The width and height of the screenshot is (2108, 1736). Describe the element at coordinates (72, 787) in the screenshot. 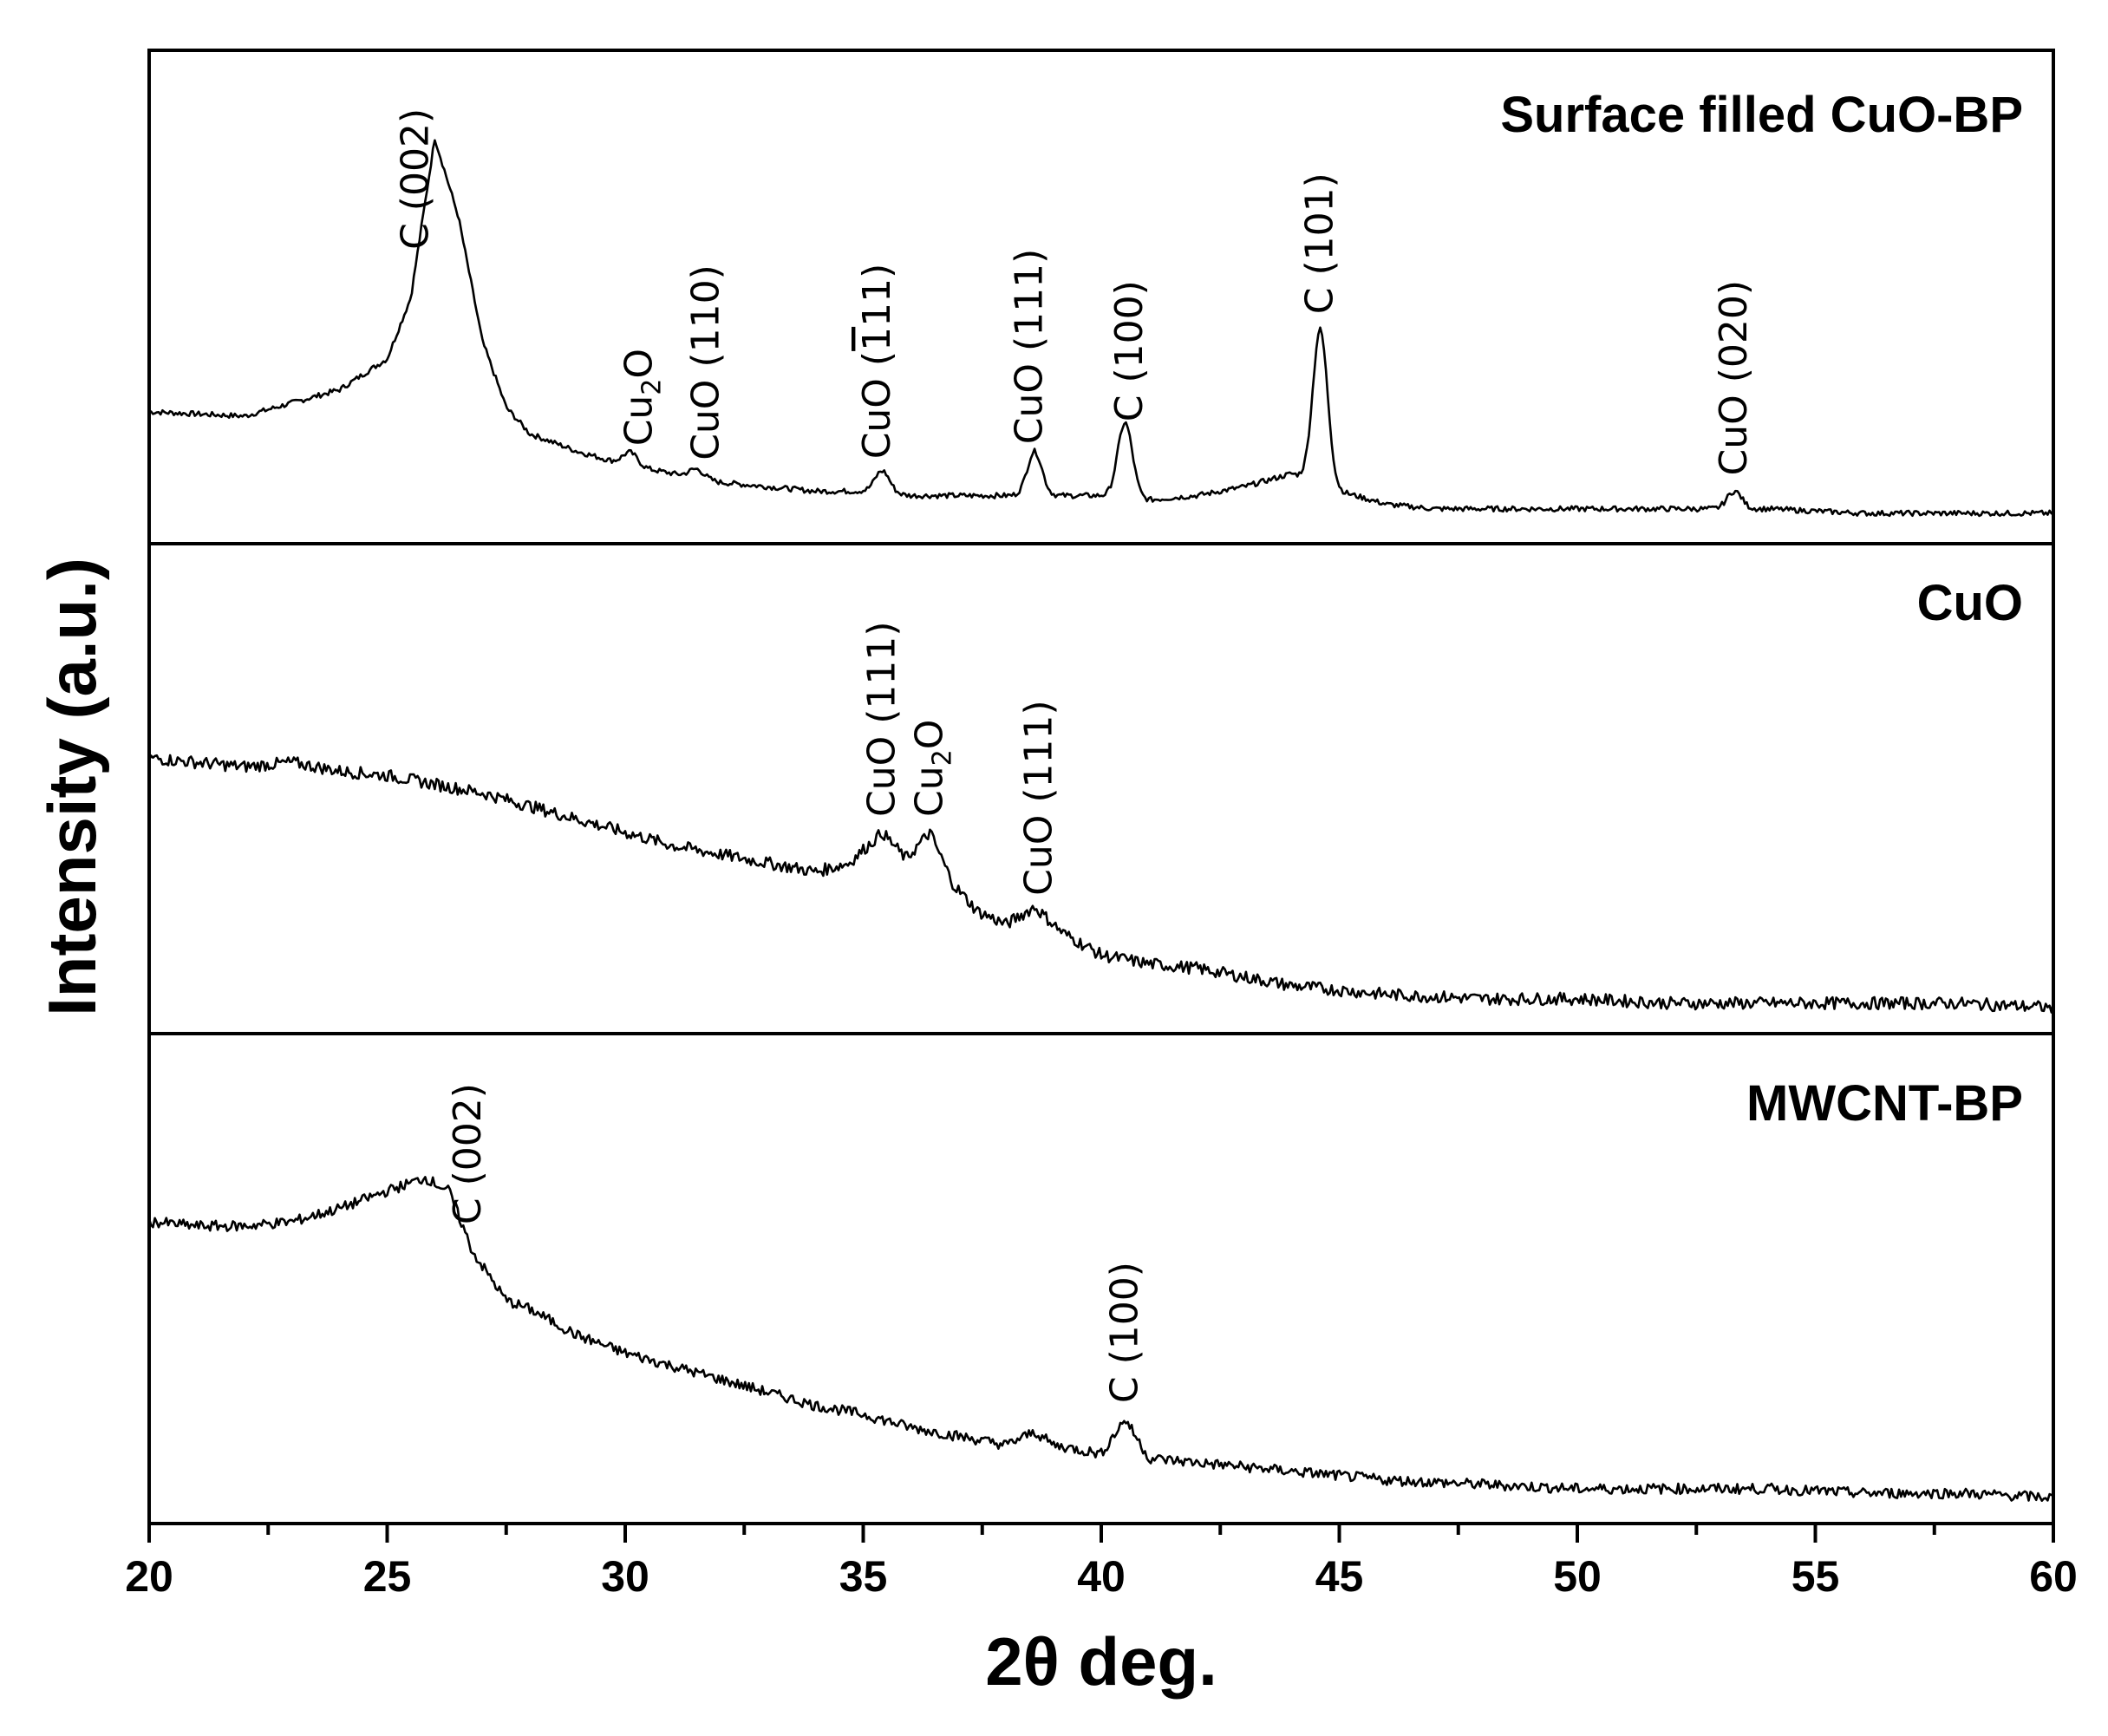

I see `y-axis-label: Intensity (a.u.)` at that location.